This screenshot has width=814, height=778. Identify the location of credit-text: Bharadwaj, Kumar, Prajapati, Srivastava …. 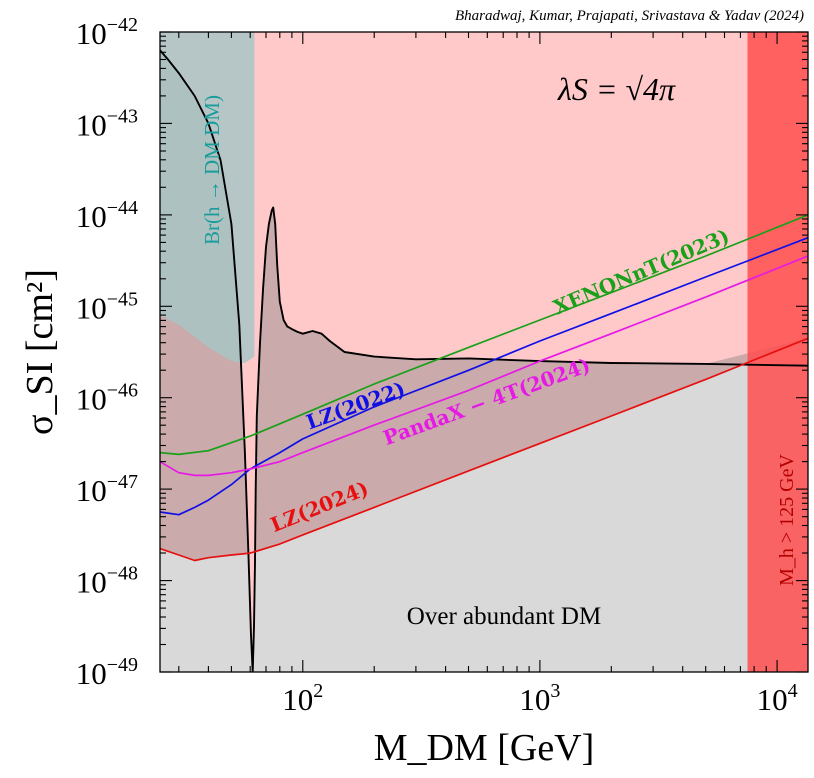
(629, 16).